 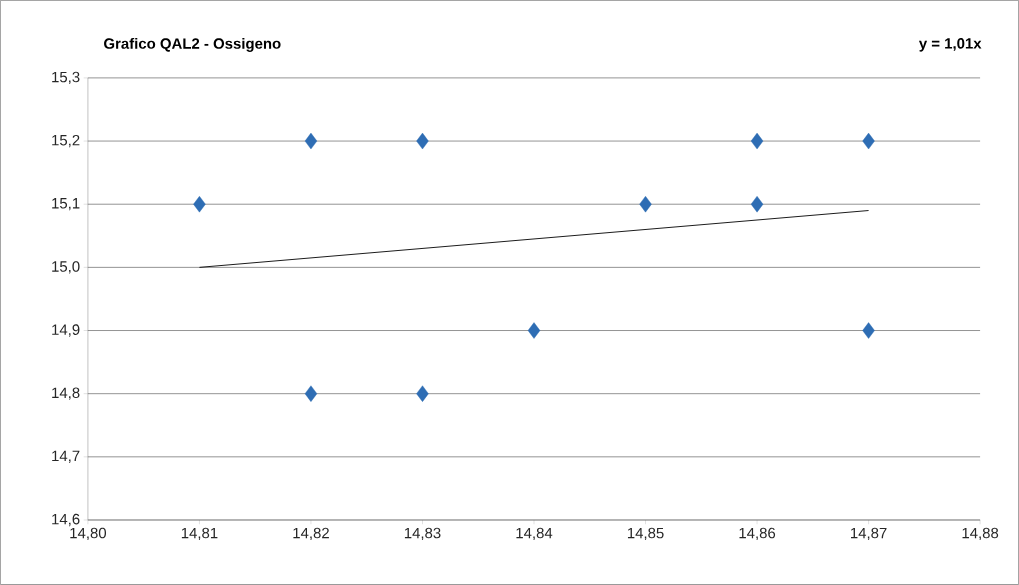 I want to click on text: y = 1,01x, so click(x=950, y=45).